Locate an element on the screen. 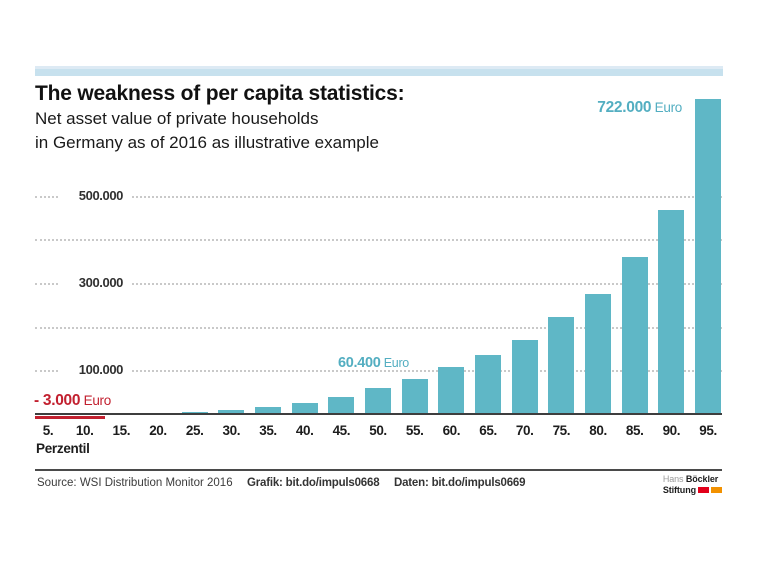 Image resolution: width=760 pixels, height=571 pixels. annotation-p95-value: 722.000 Euro is located at coordinates (639, 108).